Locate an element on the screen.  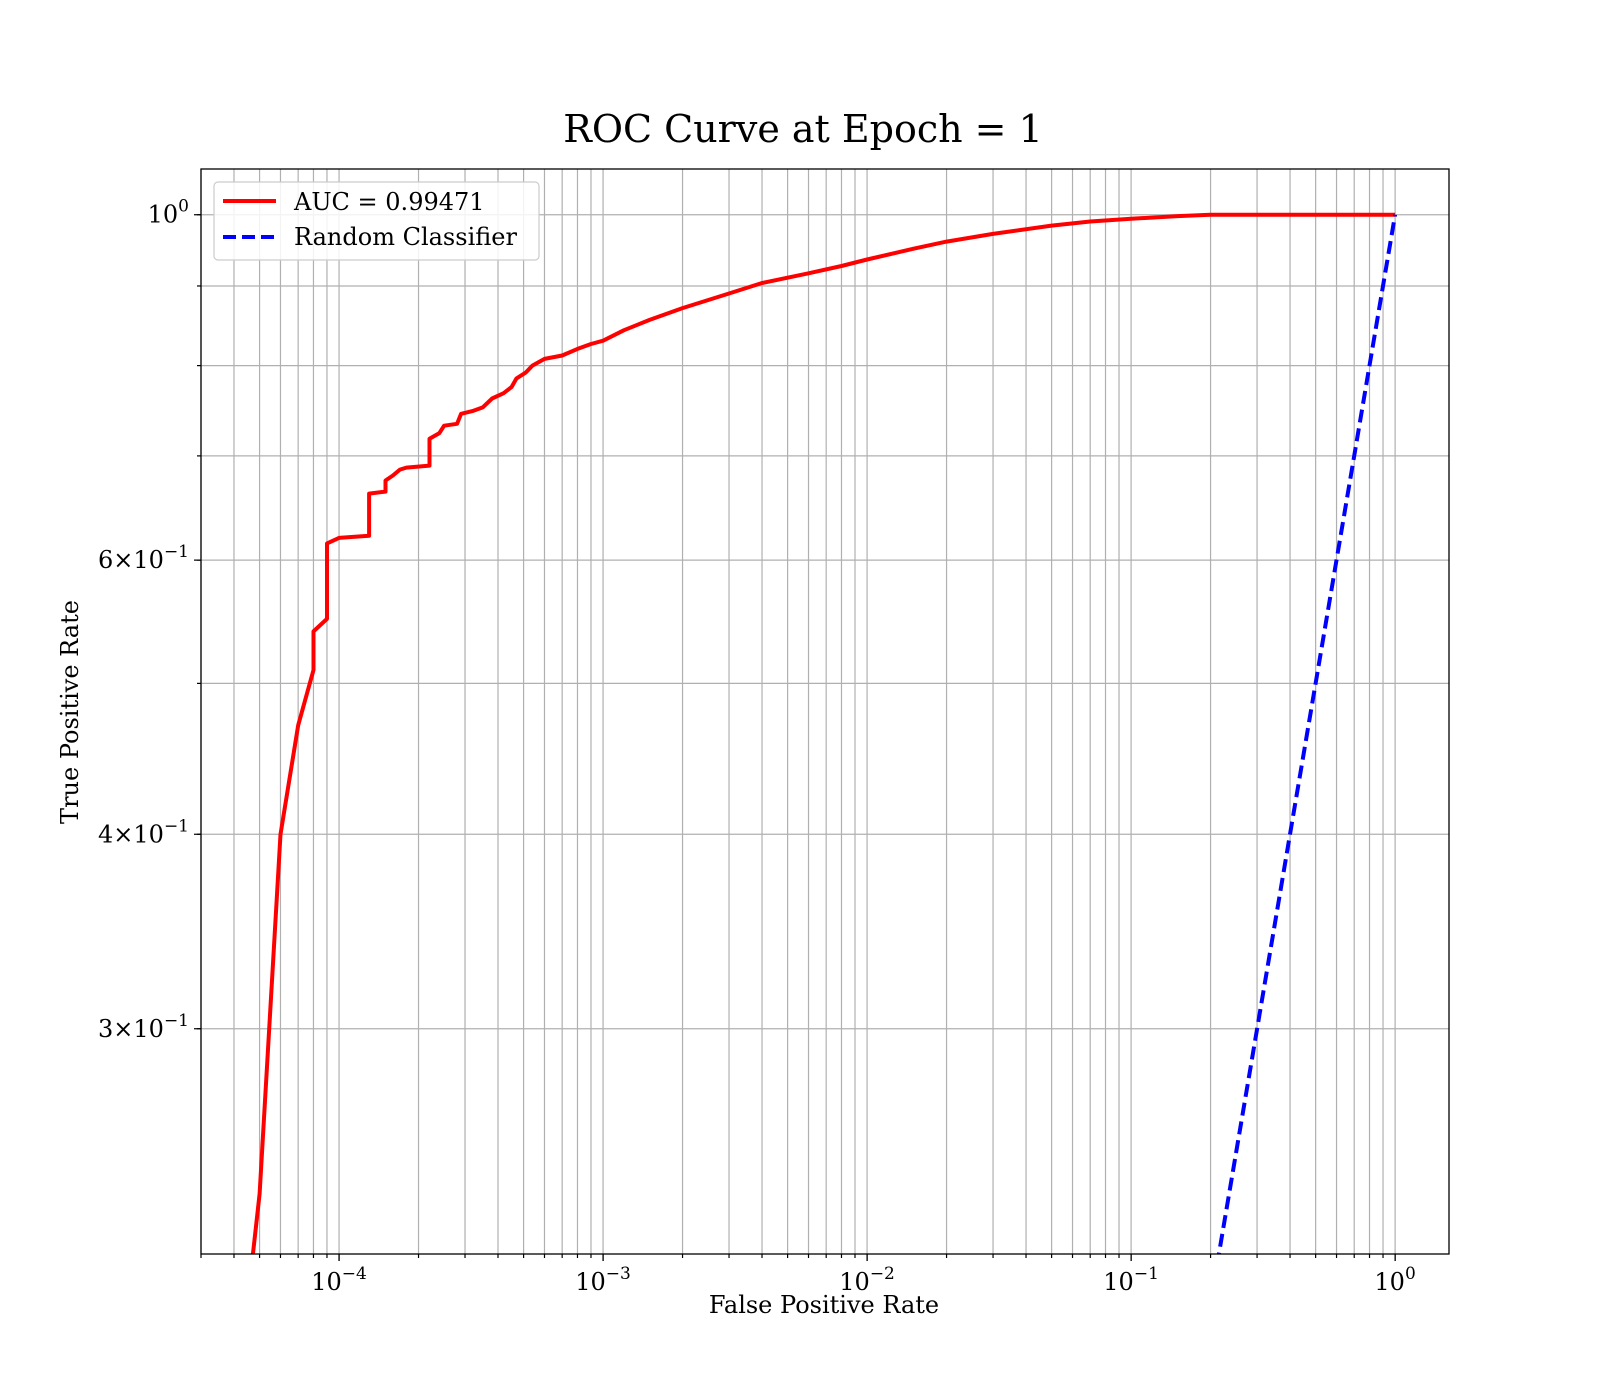
legend-box is located at coordinates (376, 221).